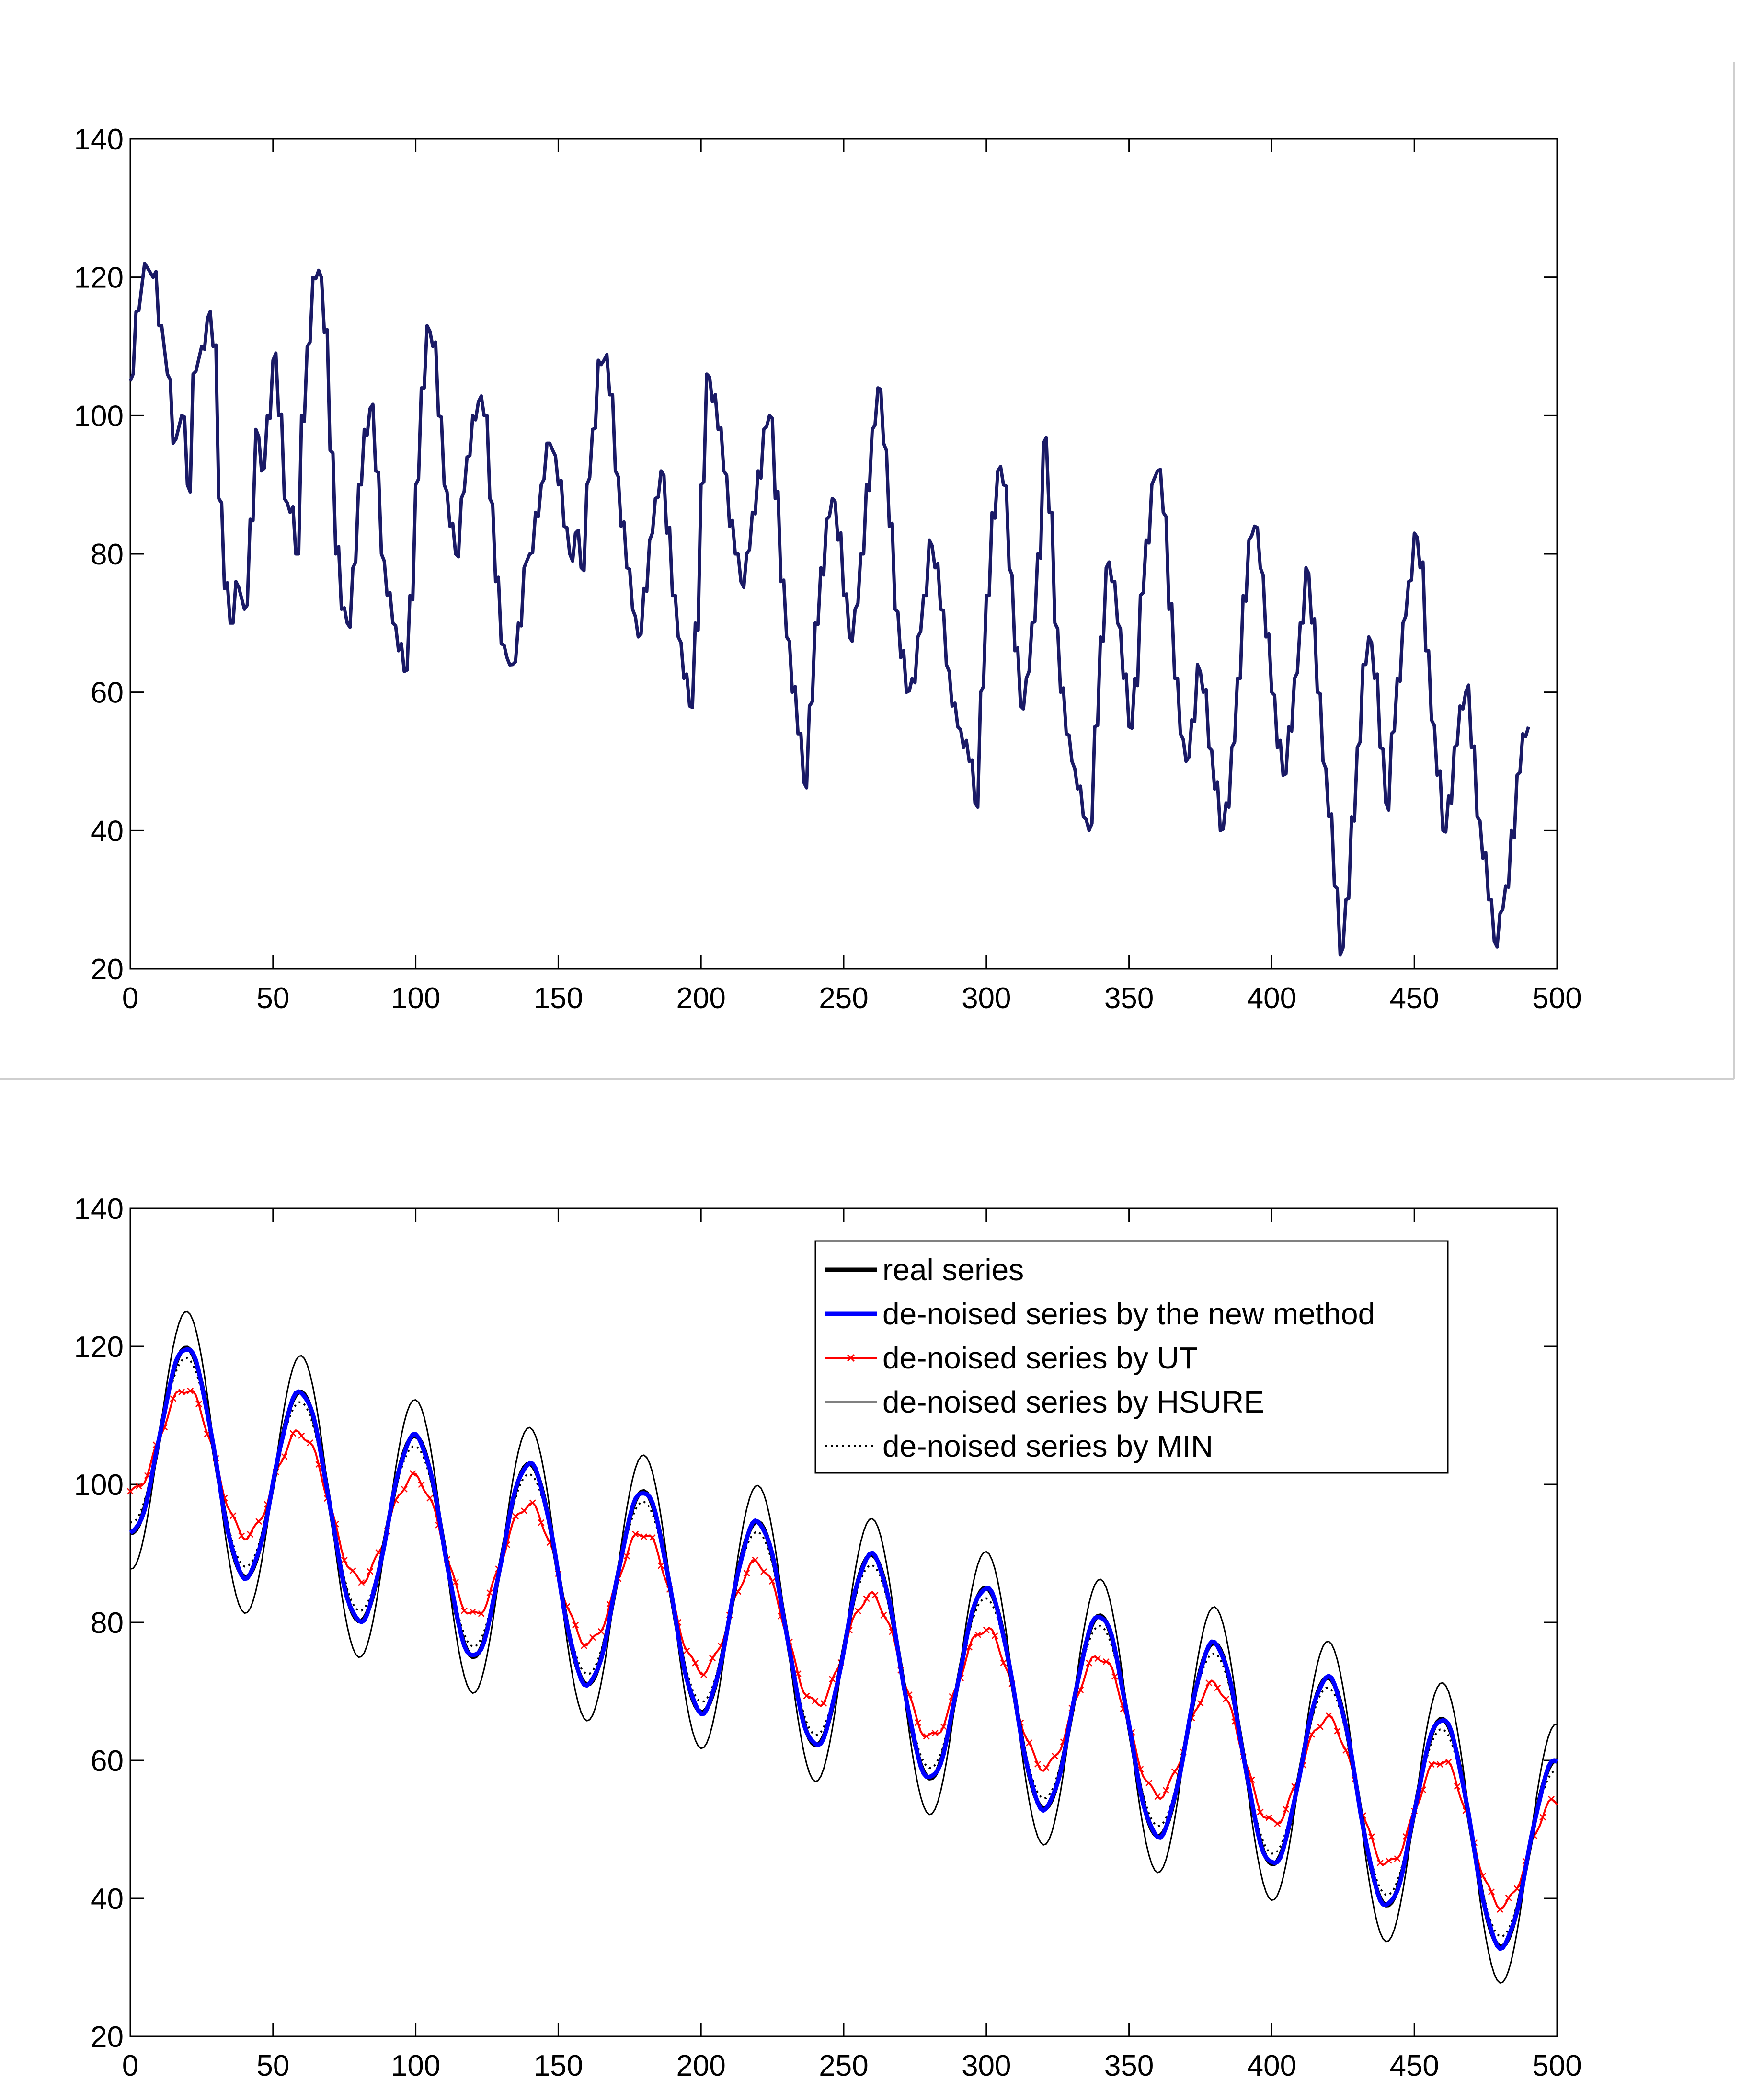 The width and height of the screenshot is (1764, 2092). I want to click on legend-label: de-noised series by the new method, so click(1128, 1314).